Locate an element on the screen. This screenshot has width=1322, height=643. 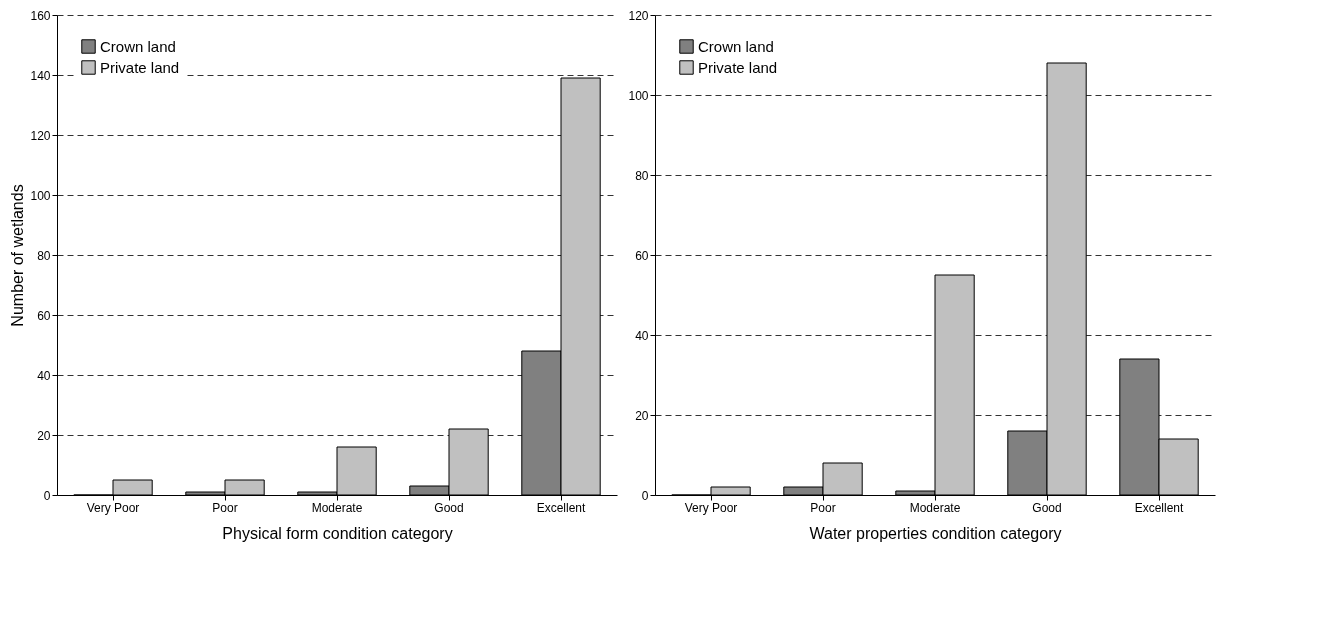
y-axis-title: Number of wetlands is located at coordinates (18, 255).